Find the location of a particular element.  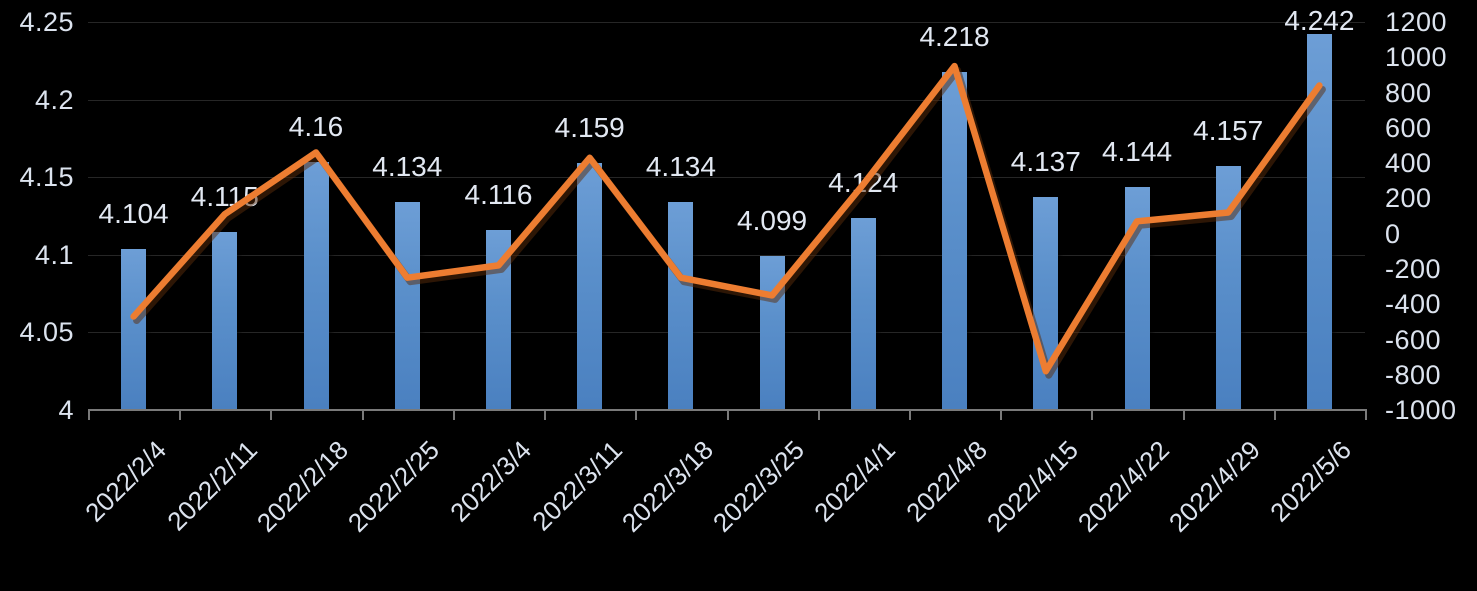

left-axis-tick-label: 4.05 is located at coordinates (46, 332).